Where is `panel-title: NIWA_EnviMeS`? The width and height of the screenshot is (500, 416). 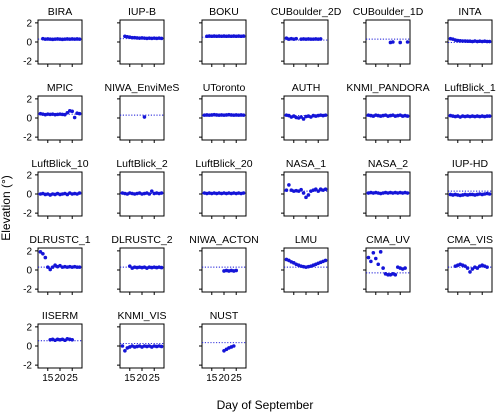
panel-title: NIWA_EnviMeS is located at coordinates (142, 88).